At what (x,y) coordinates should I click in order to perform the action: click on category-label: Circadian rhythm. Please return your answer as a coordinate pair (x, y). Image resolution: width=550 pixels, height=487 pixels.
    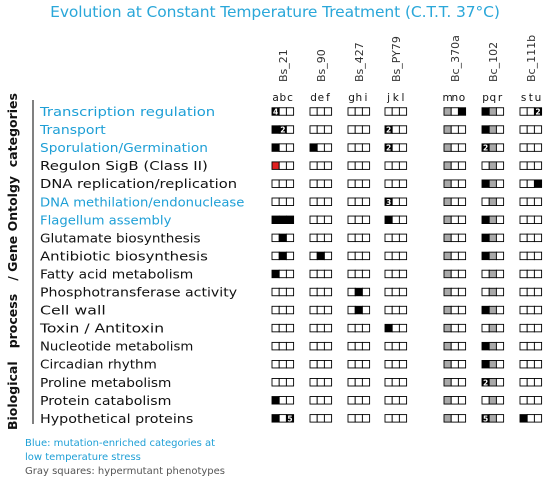
    Looking at the image, I should click on (98, 364).